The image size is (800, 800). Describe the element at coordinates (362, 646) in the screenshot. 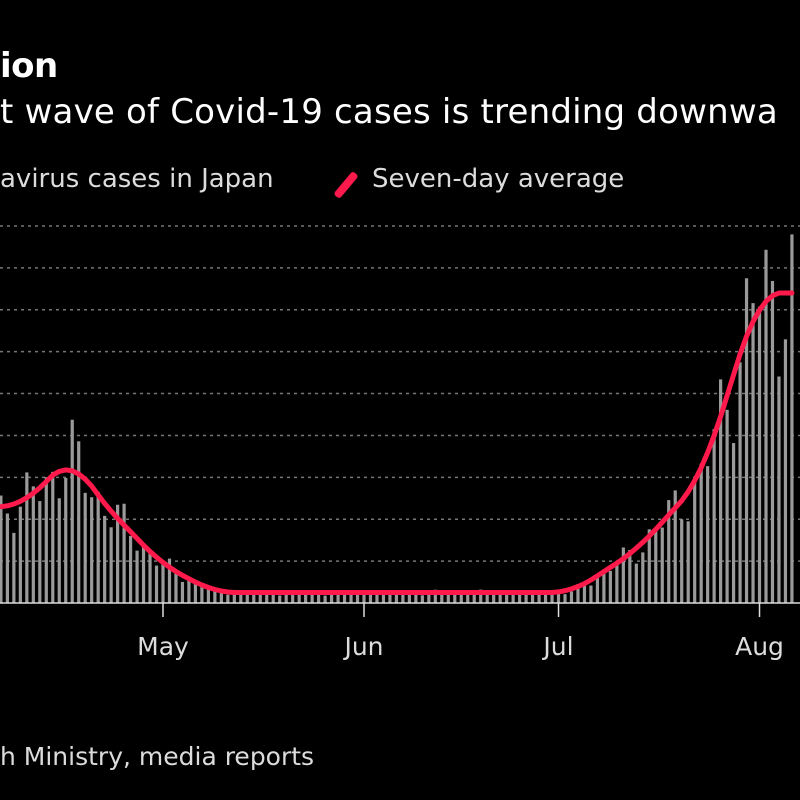

I see `x-tick-label: Jun` at that location.